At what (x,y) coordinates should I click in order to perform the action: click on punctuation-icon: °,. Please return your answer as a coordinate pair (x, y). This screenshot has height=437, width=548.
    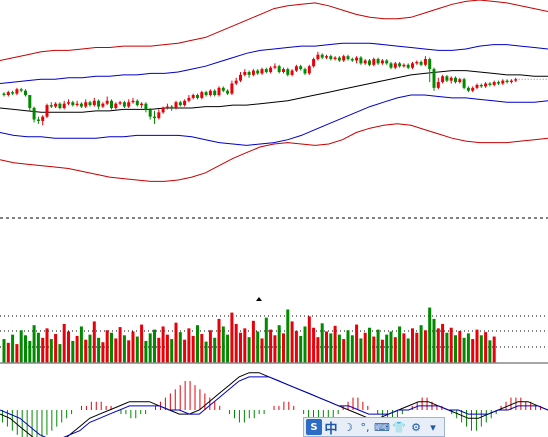
    Looking at the image, I should click on (365, 427).